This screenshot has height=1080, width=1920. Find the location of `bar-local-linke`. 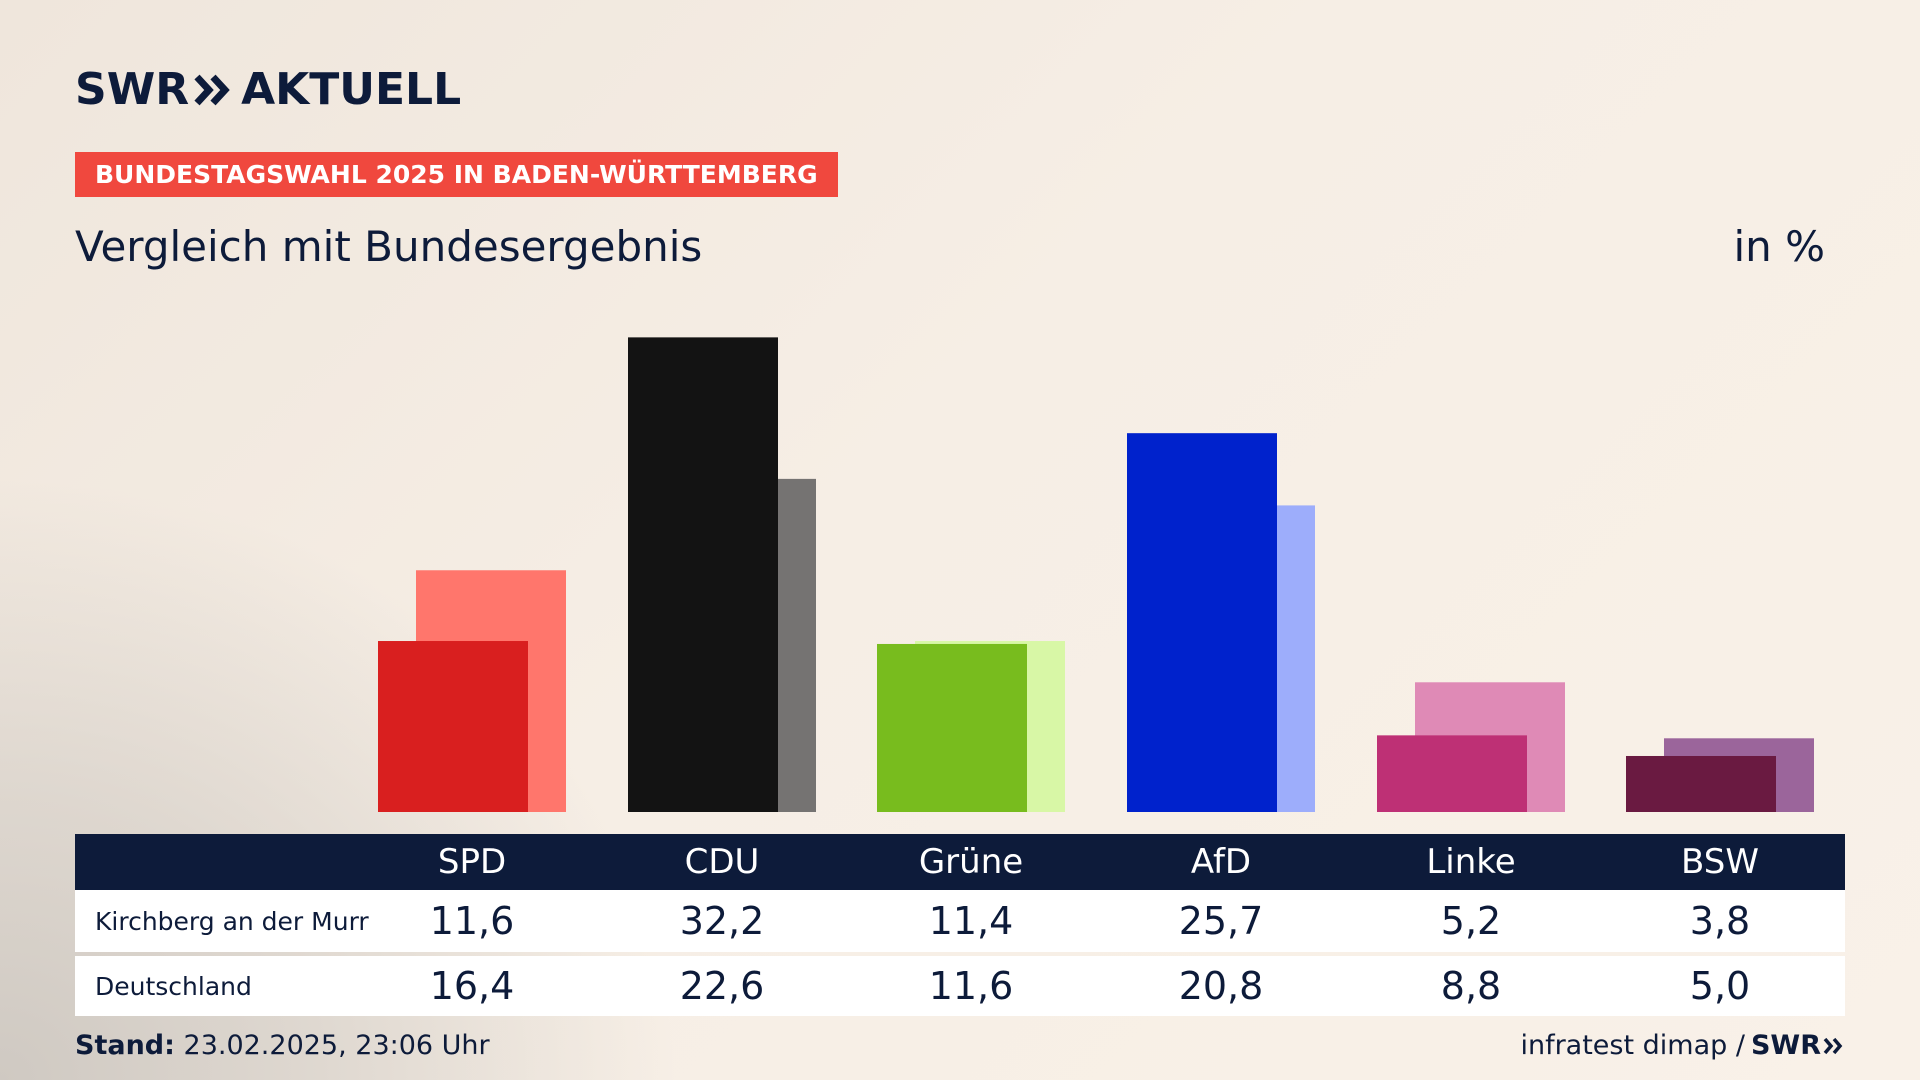

bar-local-linke is located at coordinates (1452, 773).